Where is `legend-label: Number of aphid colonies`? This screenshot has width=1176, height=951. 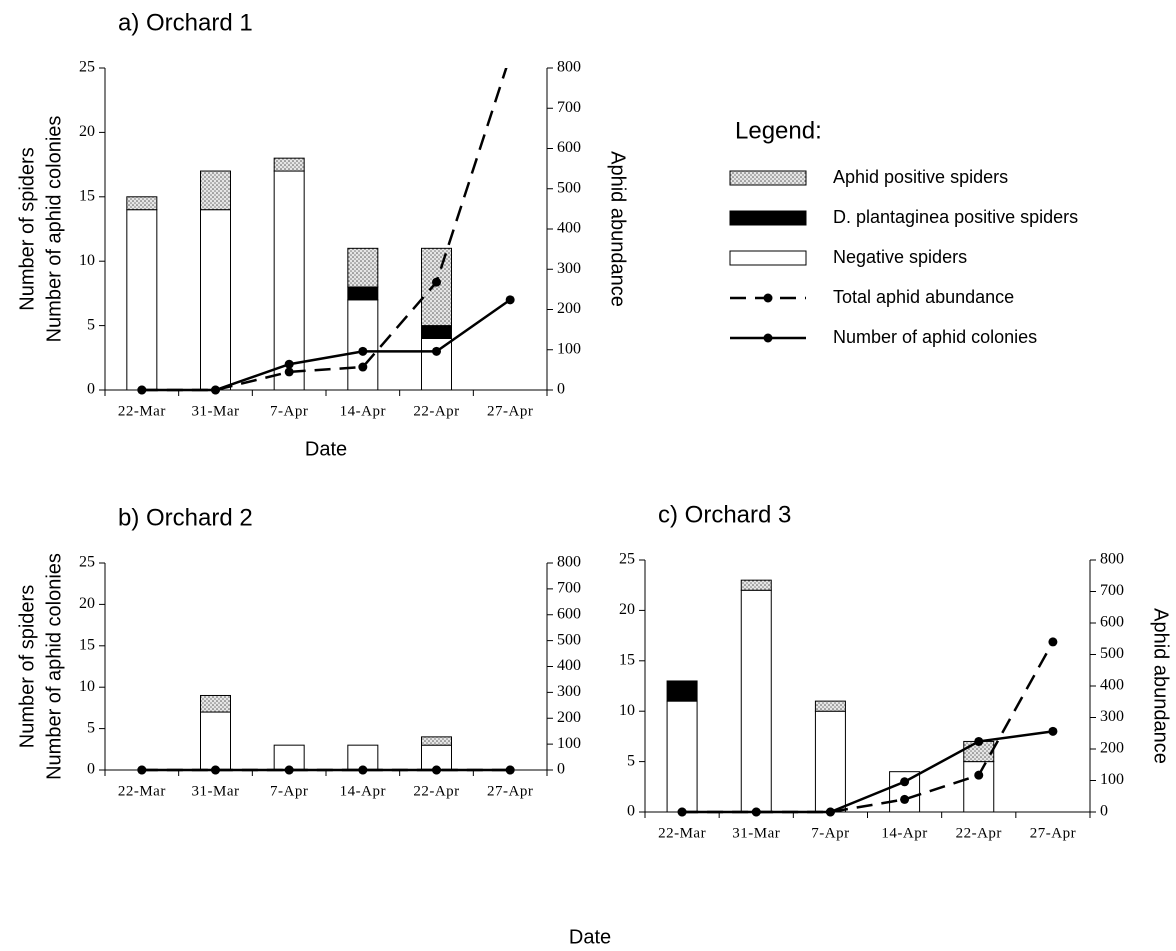
legend-label: Number of aphid colonies is located at coordinates (935, 337).